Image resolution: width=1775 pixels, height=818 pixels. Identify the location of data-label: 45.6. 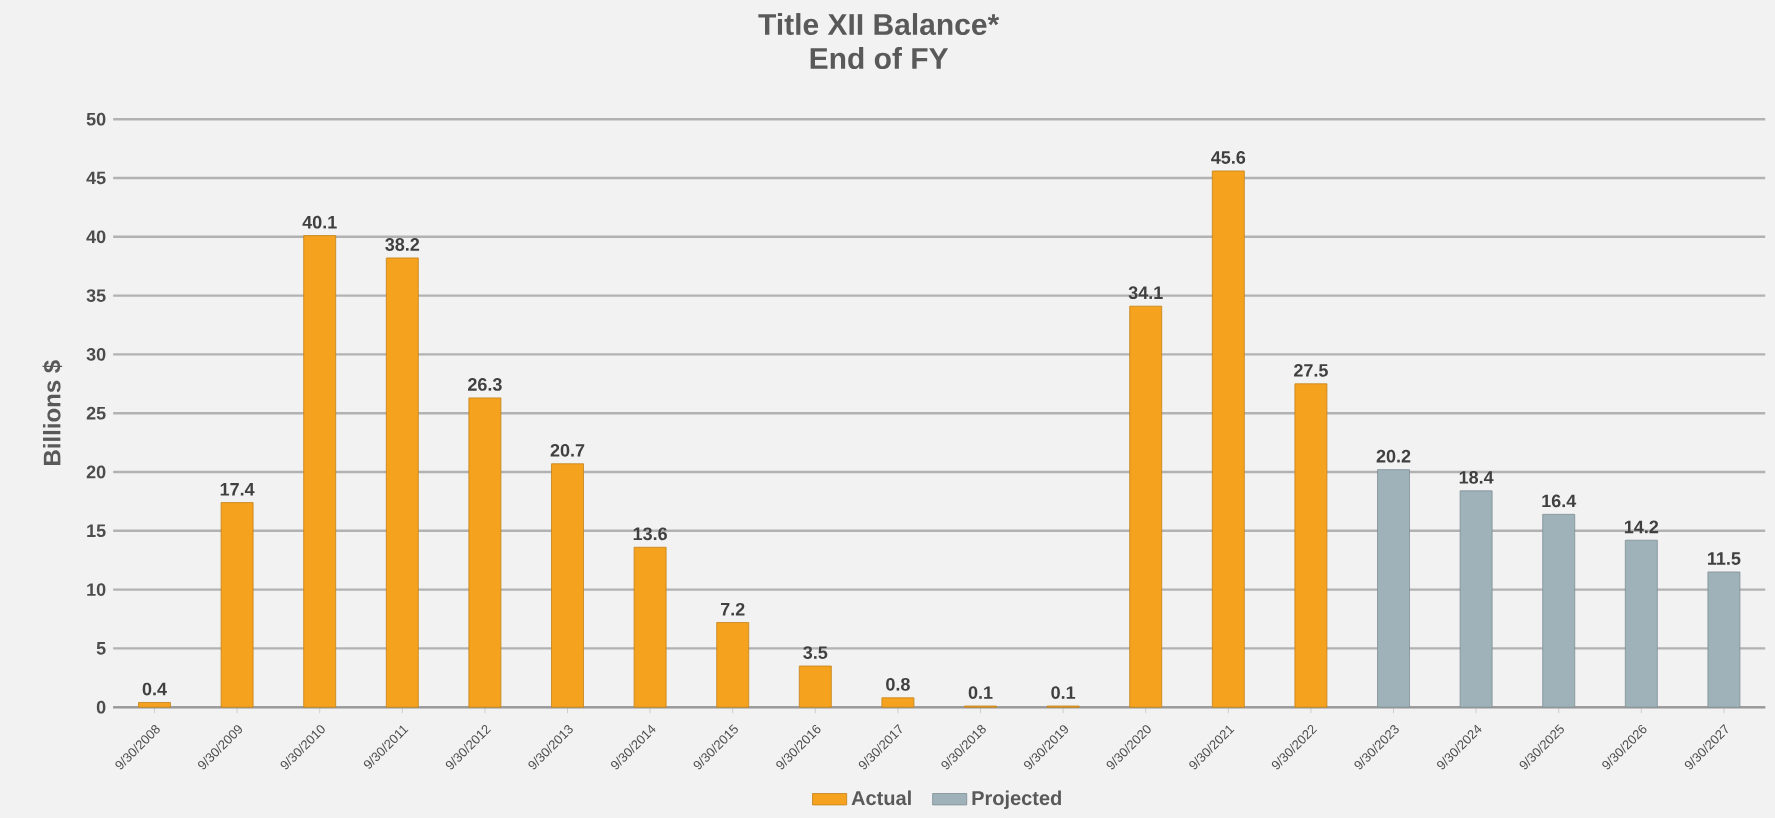
(1228, 157).